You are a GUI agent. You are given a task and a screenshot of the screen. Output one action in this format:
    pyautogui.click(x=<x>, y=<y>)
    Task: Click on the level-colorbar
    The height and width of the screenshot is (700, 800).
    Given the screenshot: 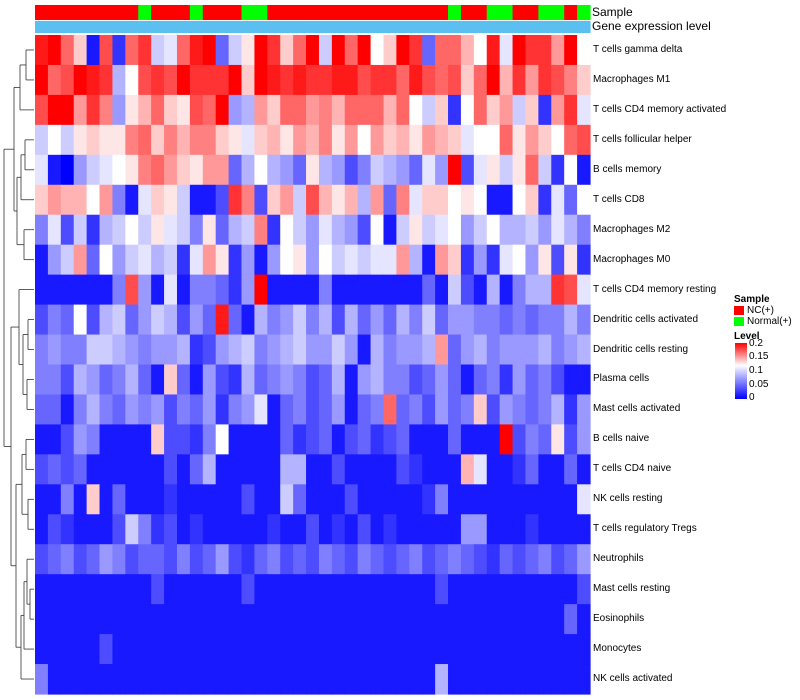 What is the action you would take?
    pyautogui.click(x=741, y=371)
    